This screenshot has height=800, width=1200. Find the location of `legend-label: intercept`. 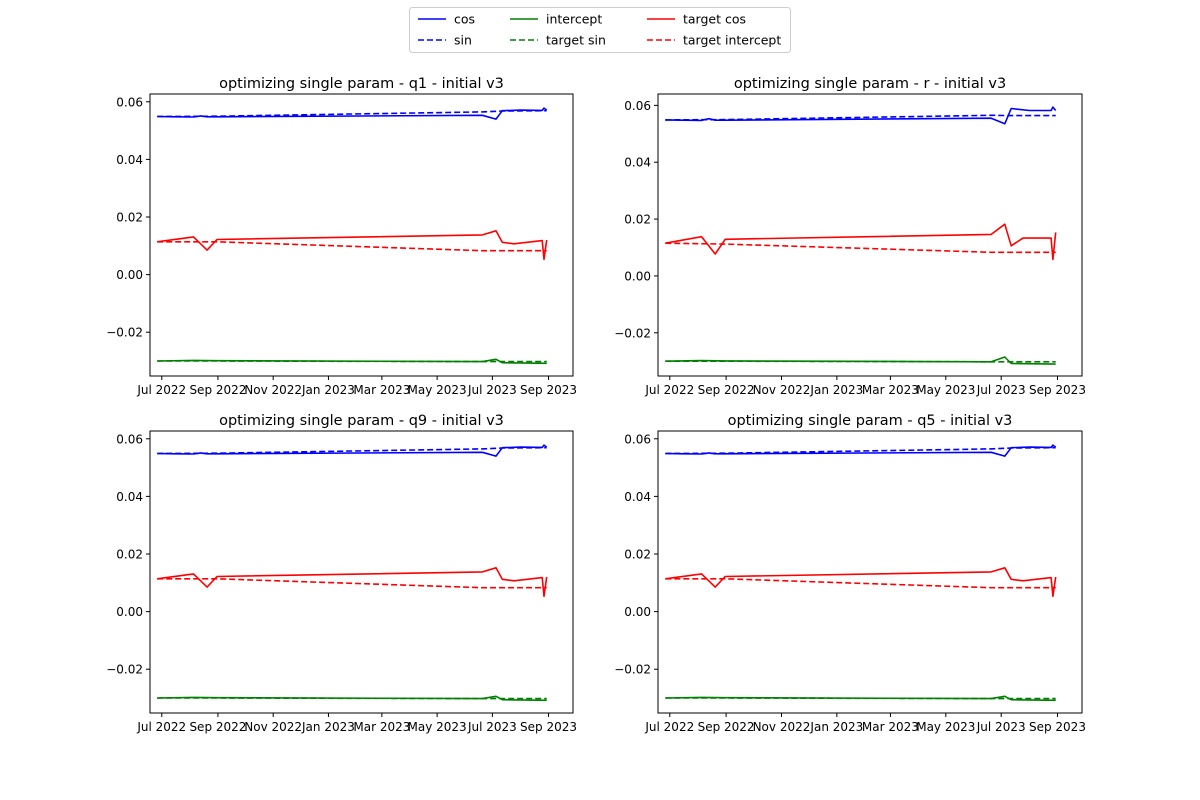

legend-label: intercept is located at coordinates (574, 19).